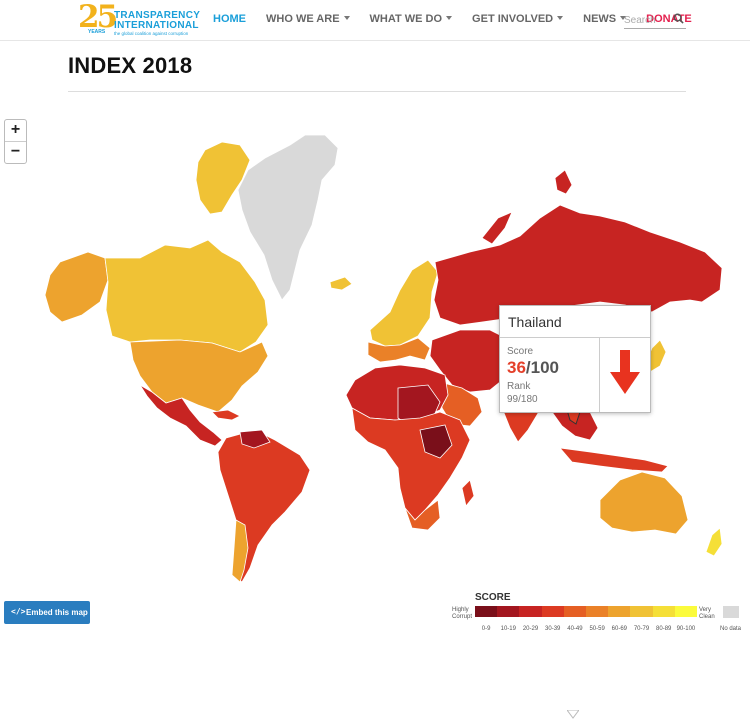 Image resolution: width=750 pixels, height=722 pixels. Describe the element at coordinates (508, 629) in the screenshot. I see `legend-range-label: 10-19` at that location.